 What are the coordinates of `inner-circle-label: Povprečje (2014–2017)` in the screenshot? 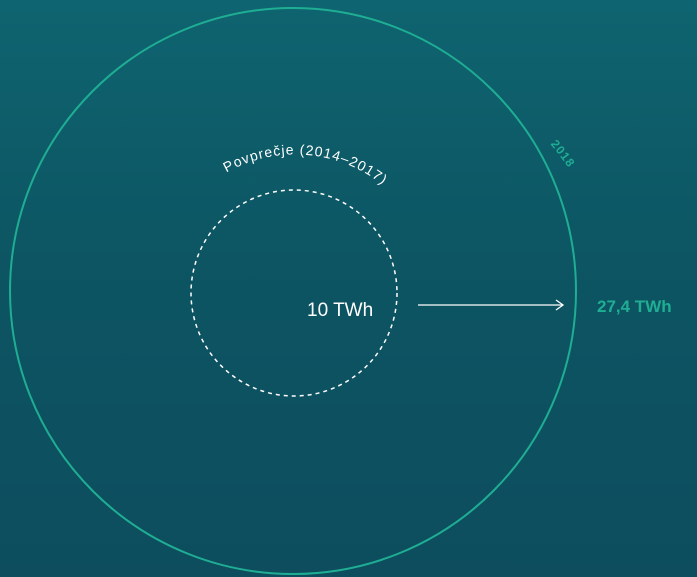 It's located at (305, 164).